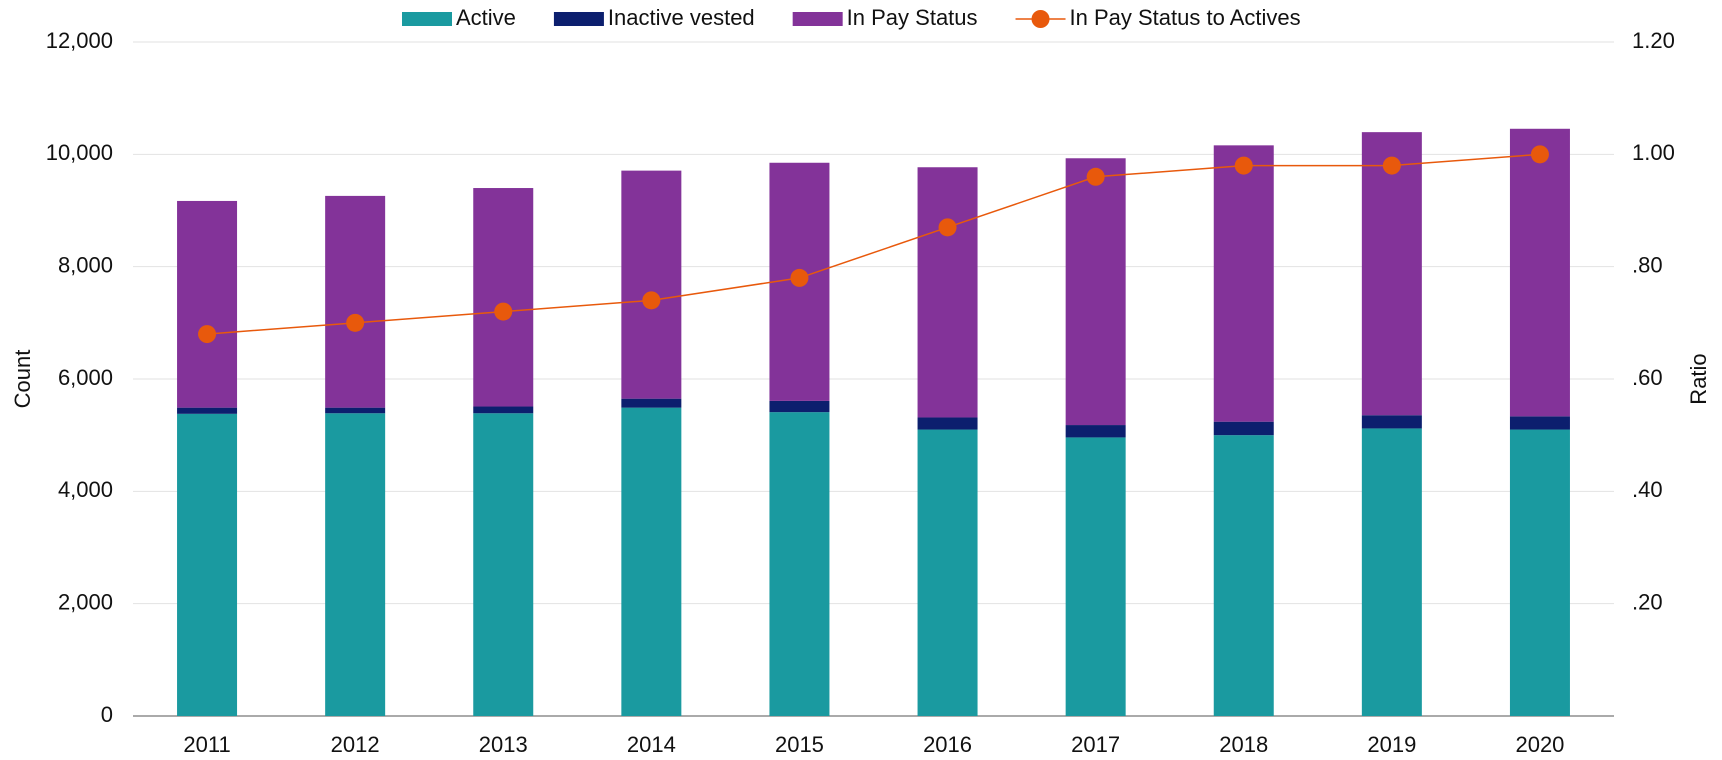 The image size is (1722, 760). I want to click on y-tick-label: 8,000, so click(85, 264).